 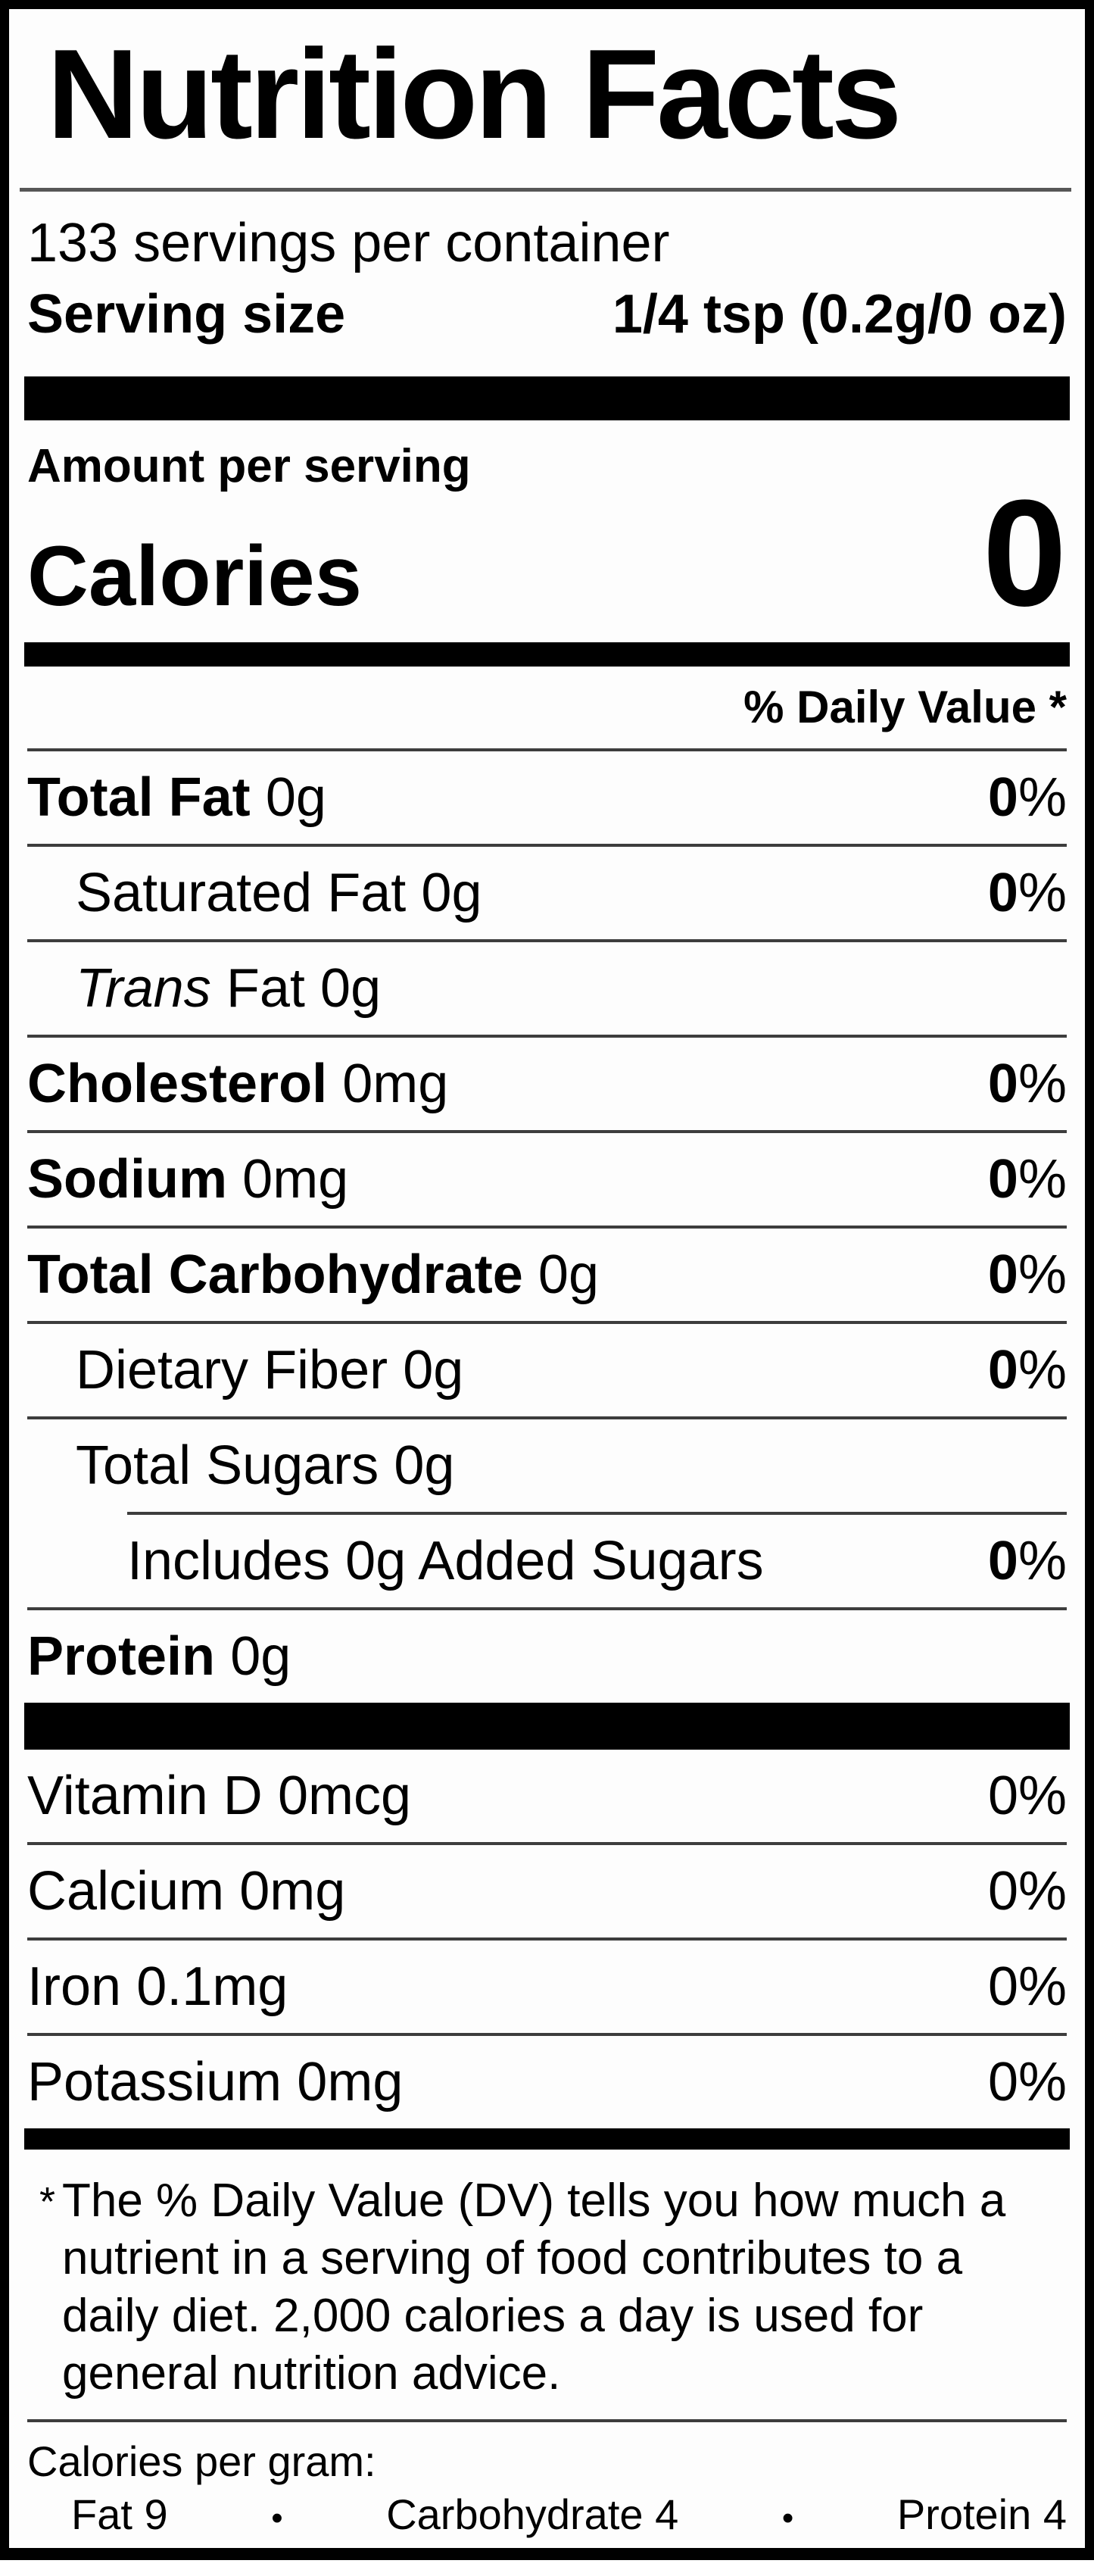 What do you see at coordinates (312, 2374) in the screenshot?
I see `footnote-line: general nutrition advice.` at bounding box center [312, 2374].